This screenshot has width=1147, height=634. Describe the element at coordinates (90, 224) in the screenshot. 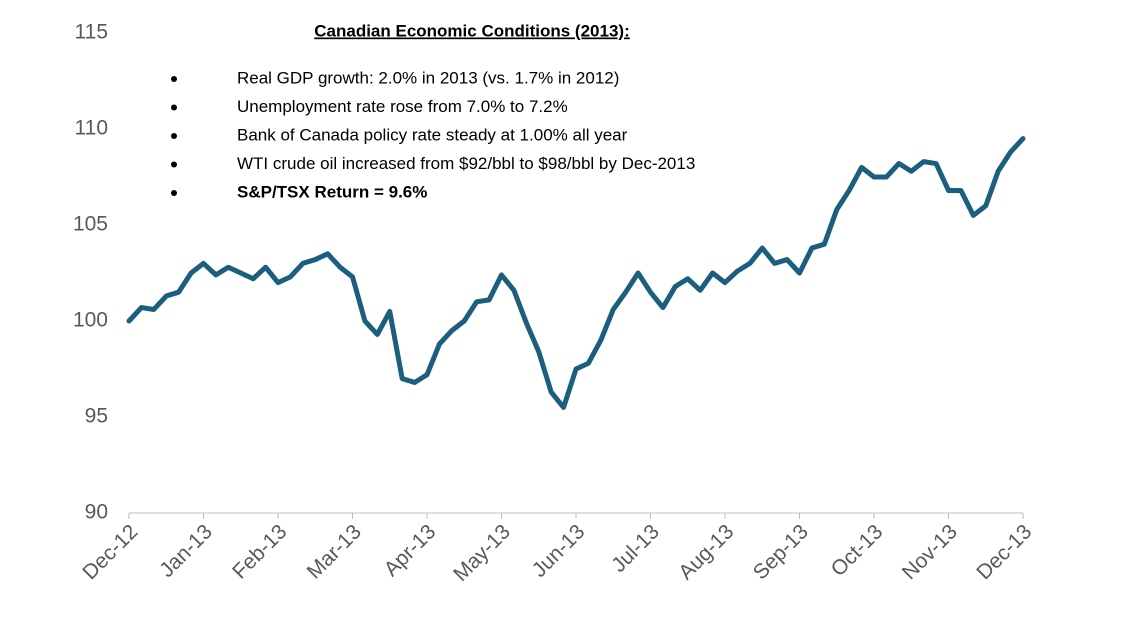

I see `y-tick-label: 105` at that location.